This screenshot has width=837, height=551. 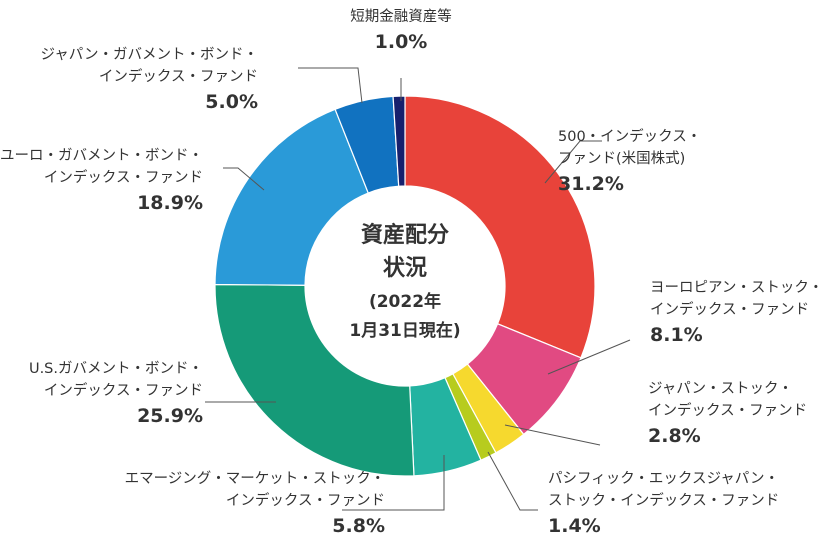 I want to click on label-europe-stock-percent: 8.1%, so click(x=676, y=335).